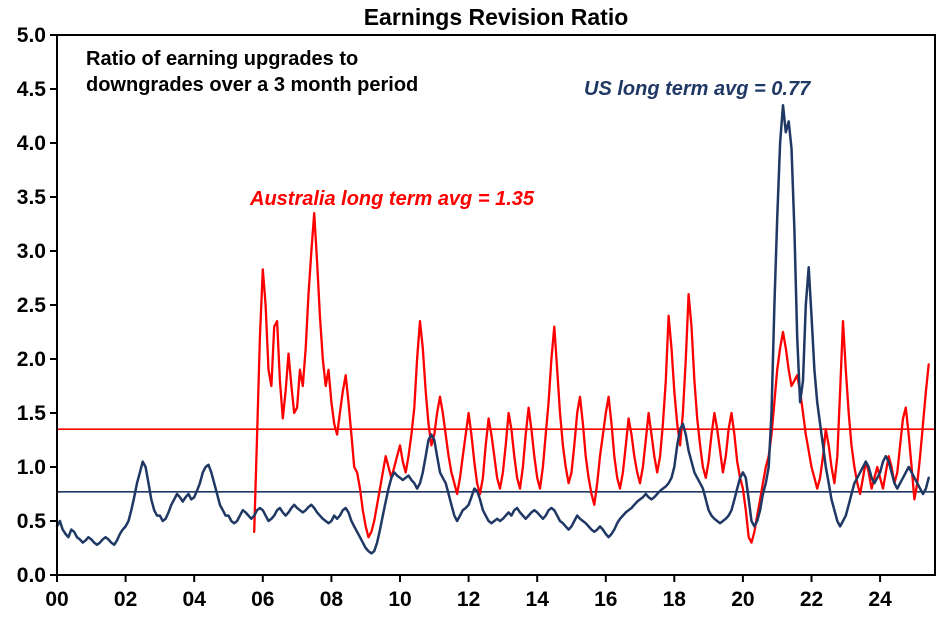 This screenshot has height=622, width=943. What do you see at coordinates (31, 251) in the screenshot?
I see `y-tick-label: 3.0` at bounding box center [31, 251].